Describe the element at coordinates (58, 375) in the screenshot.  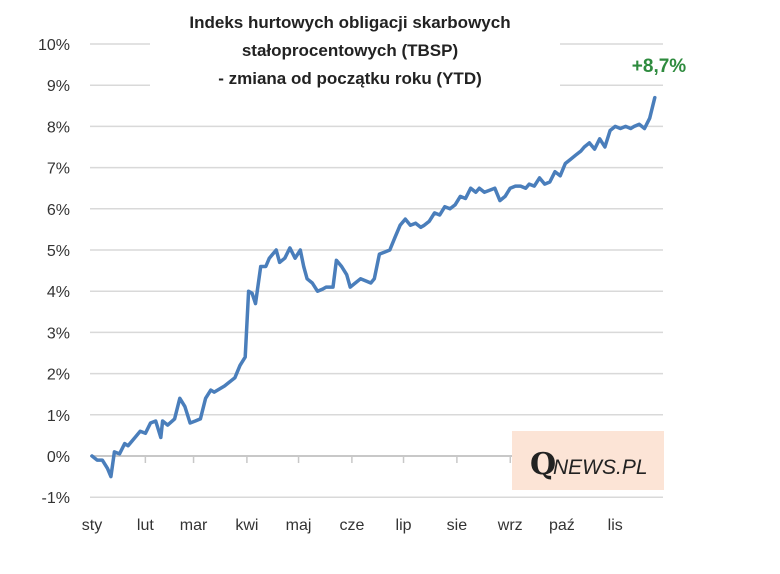
I see `y-tick-label: 2%` at that location.